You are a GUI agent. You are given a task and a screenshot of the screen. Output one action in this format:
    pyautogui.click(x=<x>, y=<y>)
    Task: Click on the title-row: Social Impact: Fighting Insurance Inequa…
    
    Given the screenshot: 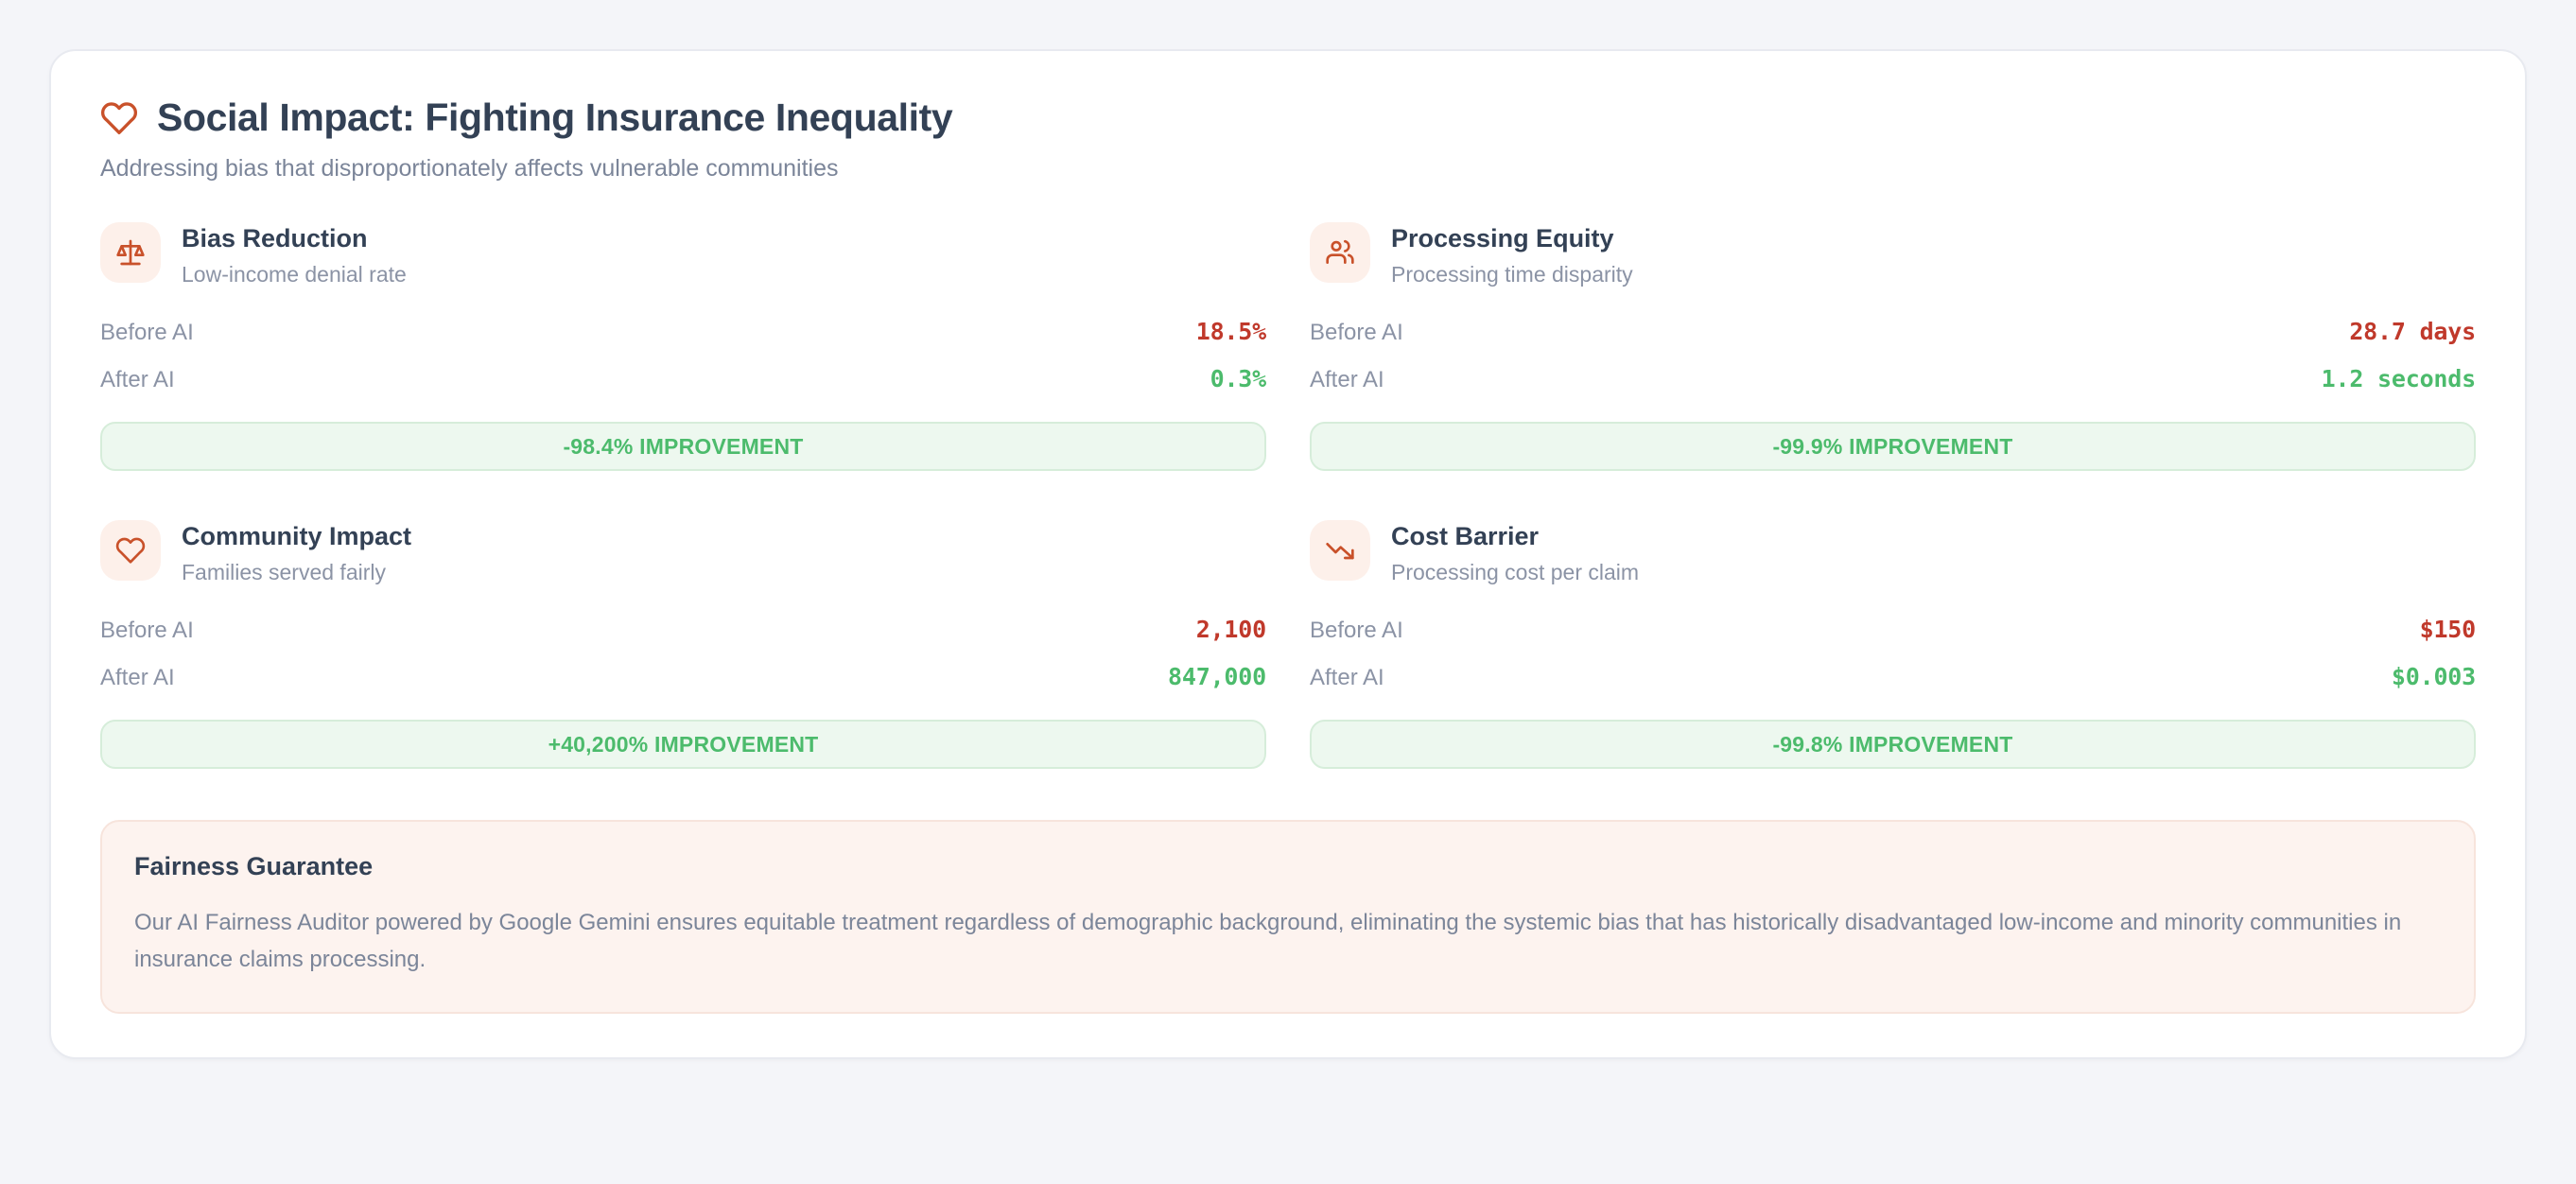 What is the action you would take?
    pyautogui.click(x=1288, y=117)
    